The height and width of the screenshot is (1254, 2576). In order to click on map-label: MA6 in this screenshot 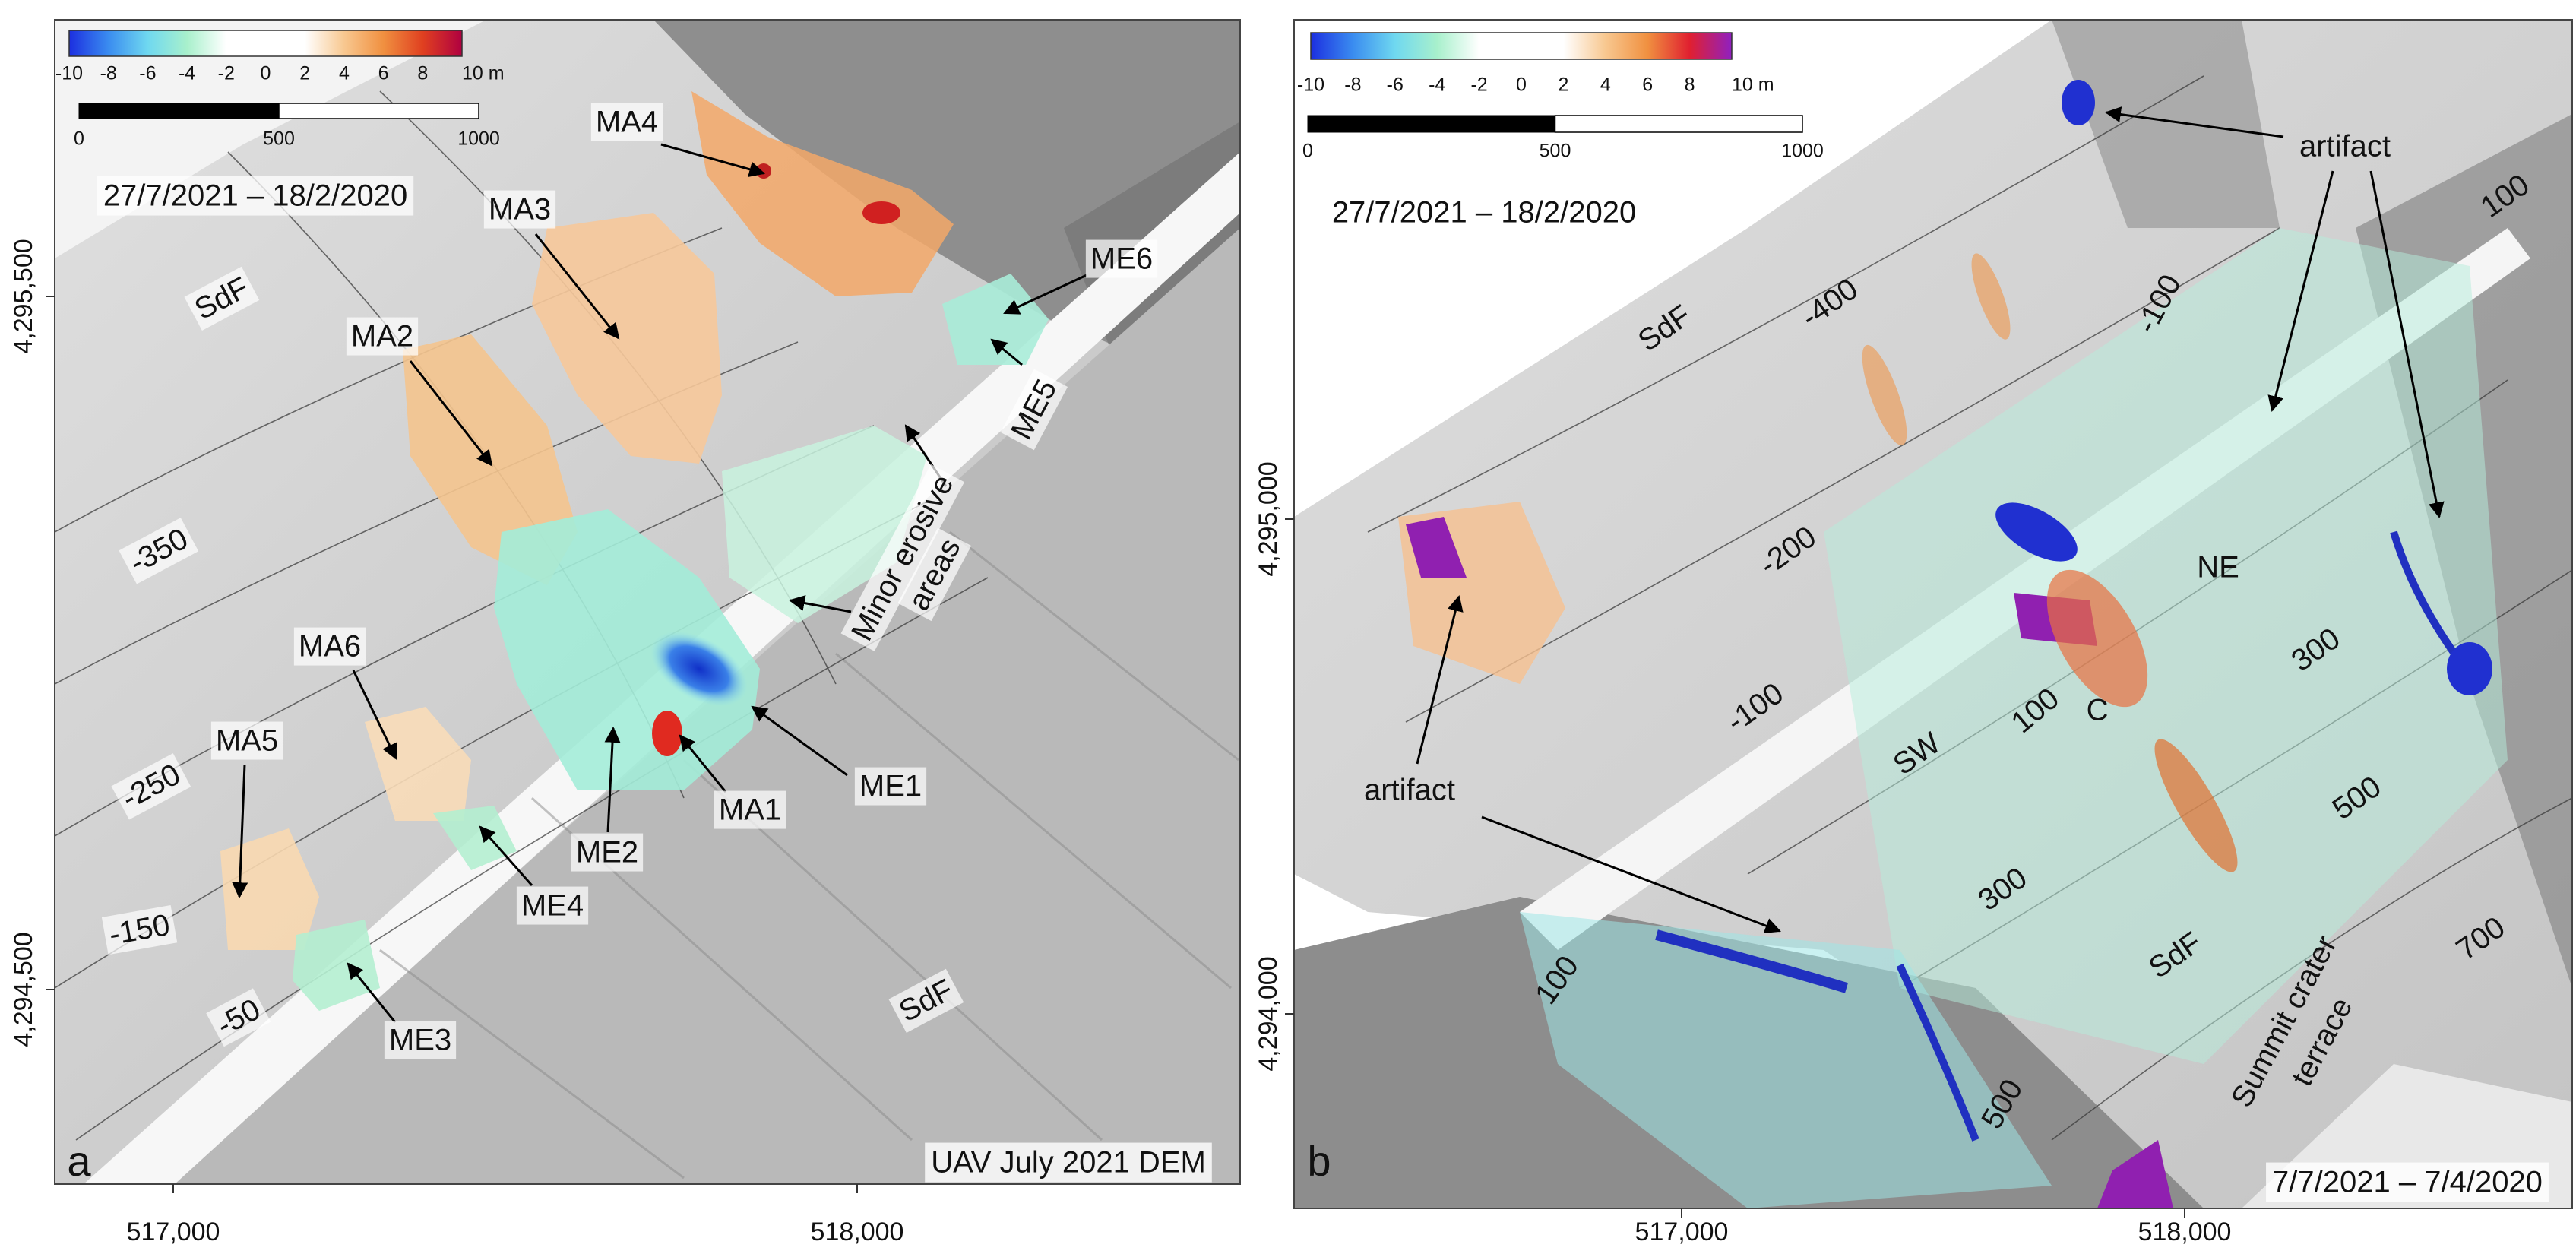, I will do `click(329, 647)`.